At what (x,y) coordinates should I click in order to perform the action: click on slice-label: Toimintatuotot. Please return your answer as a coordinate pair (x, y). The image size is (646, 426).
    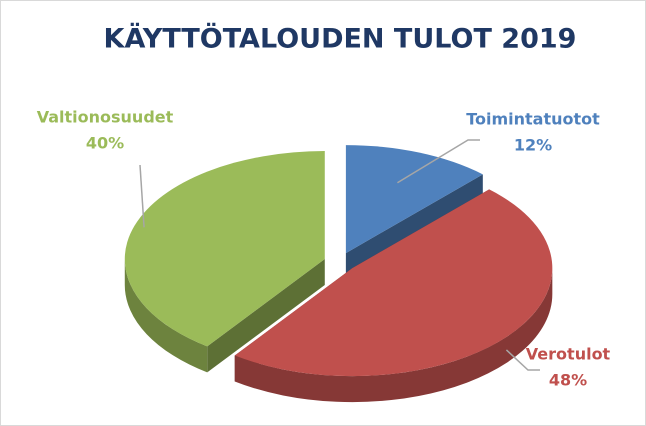
    Looking at the image, I should click on (533, 119).